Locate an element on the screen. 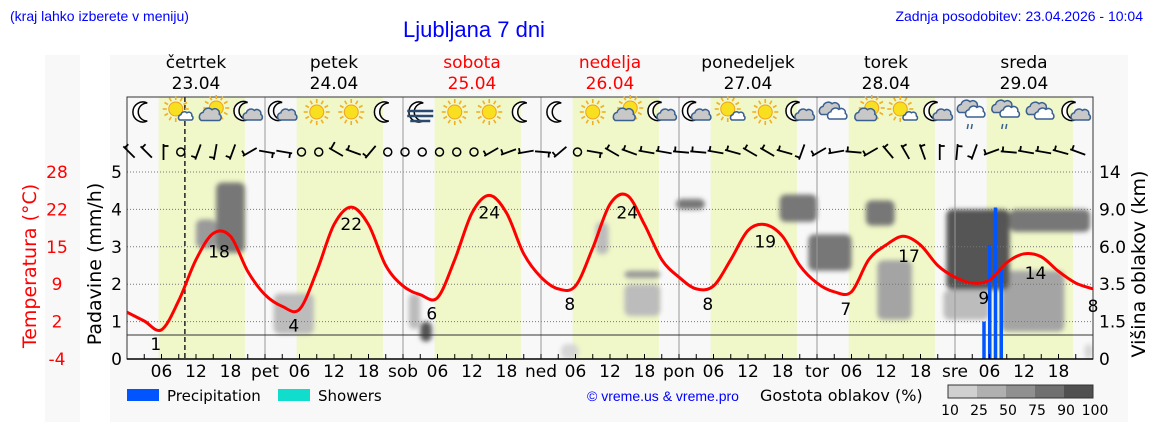 Image resolution: width=1152 pixels, height=443 pixels. colorbar-tick-label: 90 is located at coordinates (1066, 411).